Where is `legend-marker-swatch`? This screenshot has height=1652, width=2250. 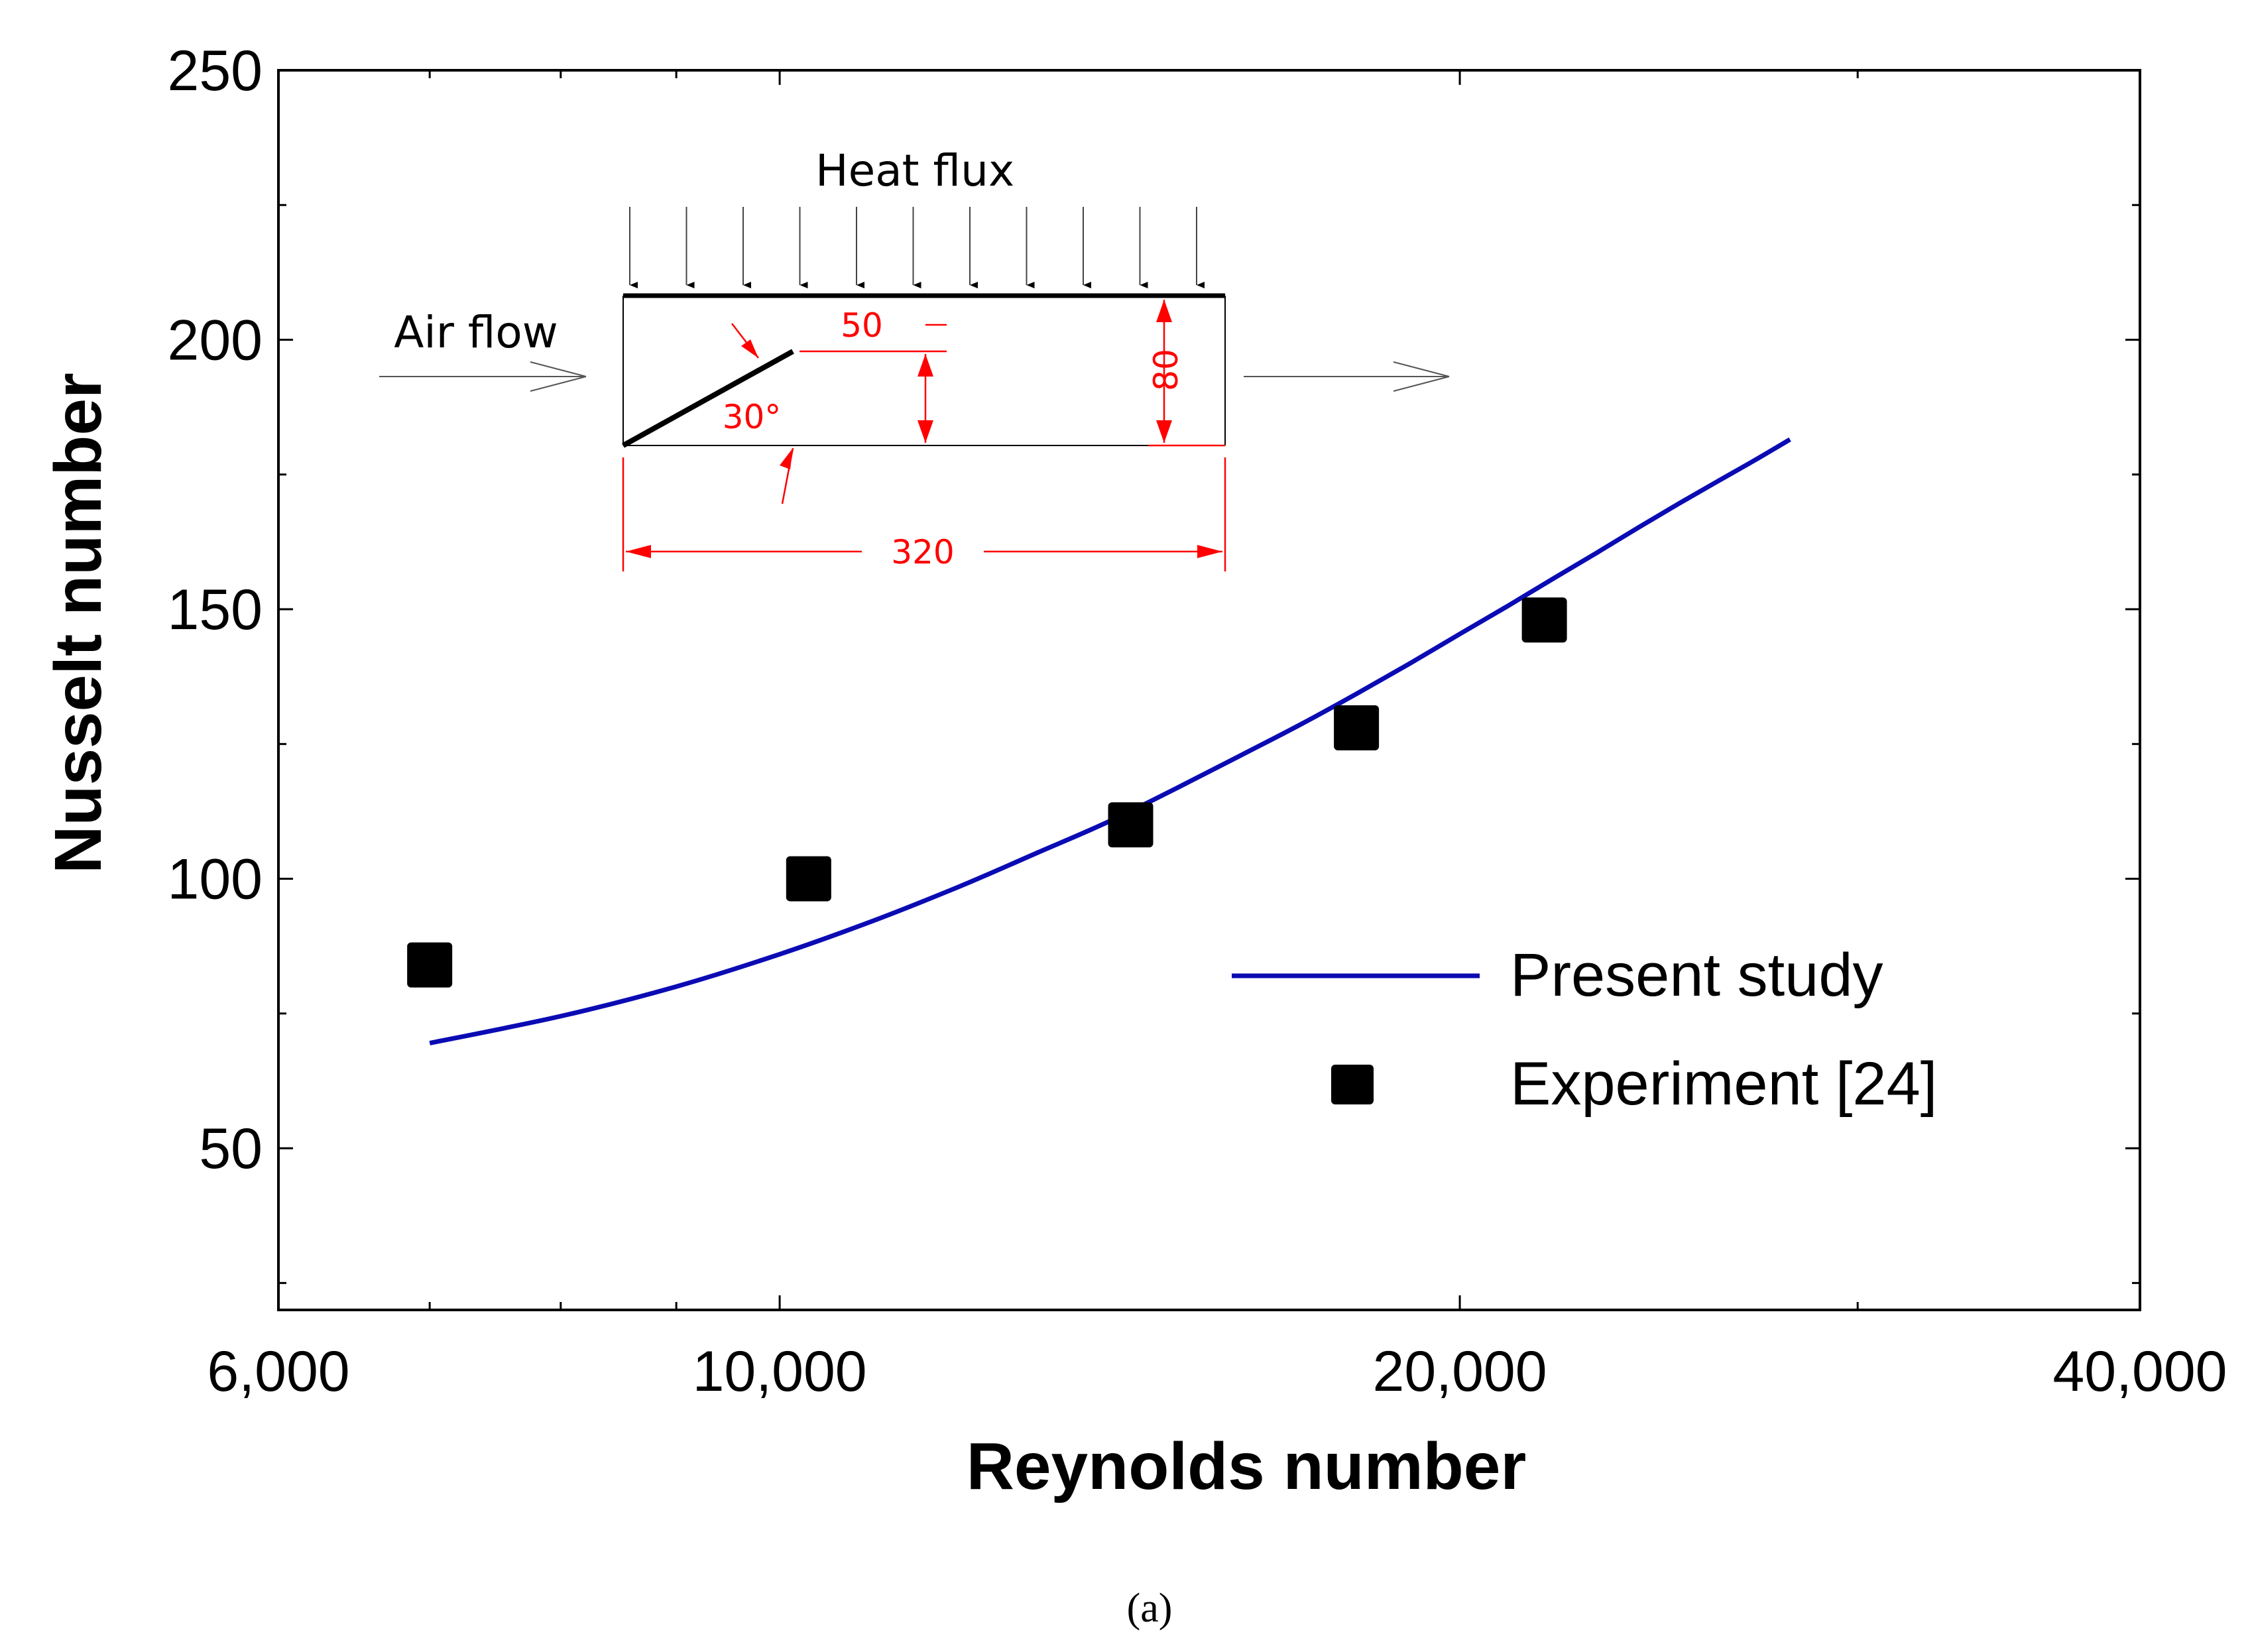 legend-marker-swatch is located at coordinates (1353, 1084).